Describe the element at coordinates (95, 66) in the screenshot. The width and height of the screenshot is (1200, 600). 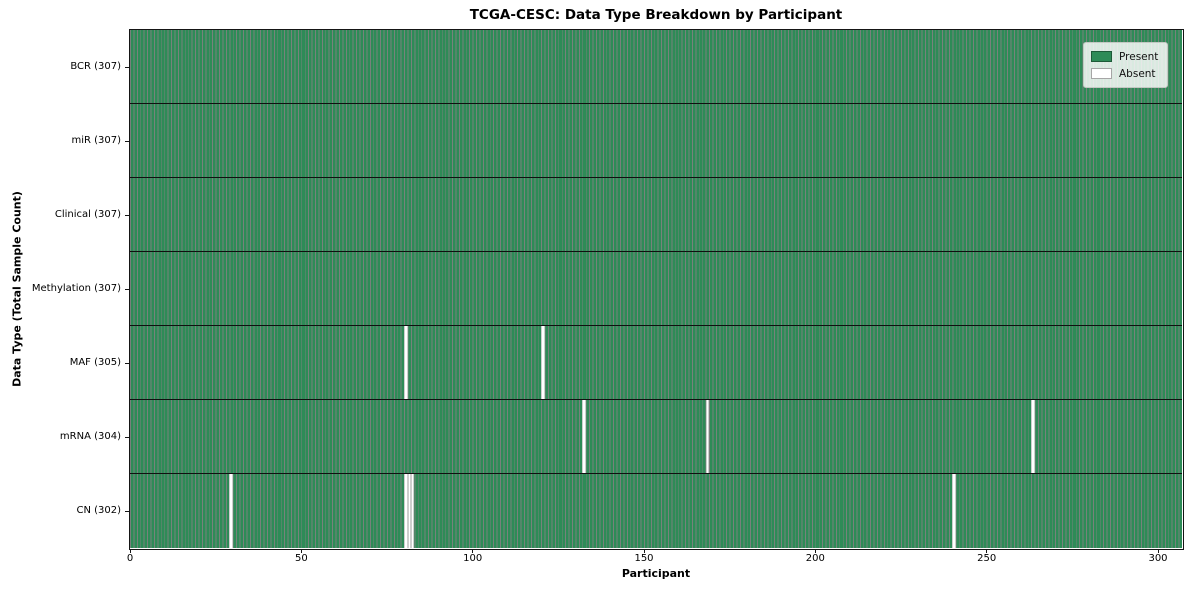
I see `y-tick-label-bcr: BCR (307)` at that location.